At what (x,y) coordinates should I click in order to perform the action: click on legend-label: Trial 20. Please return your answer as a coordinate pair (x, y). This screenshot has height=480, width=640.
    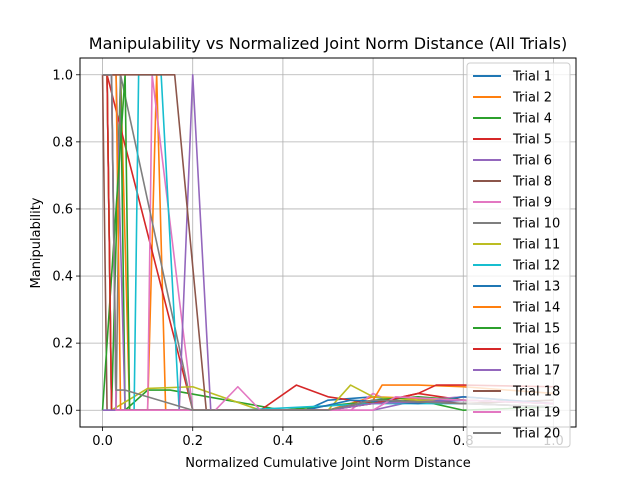
    Looking at the image, I should click on (536, 434).